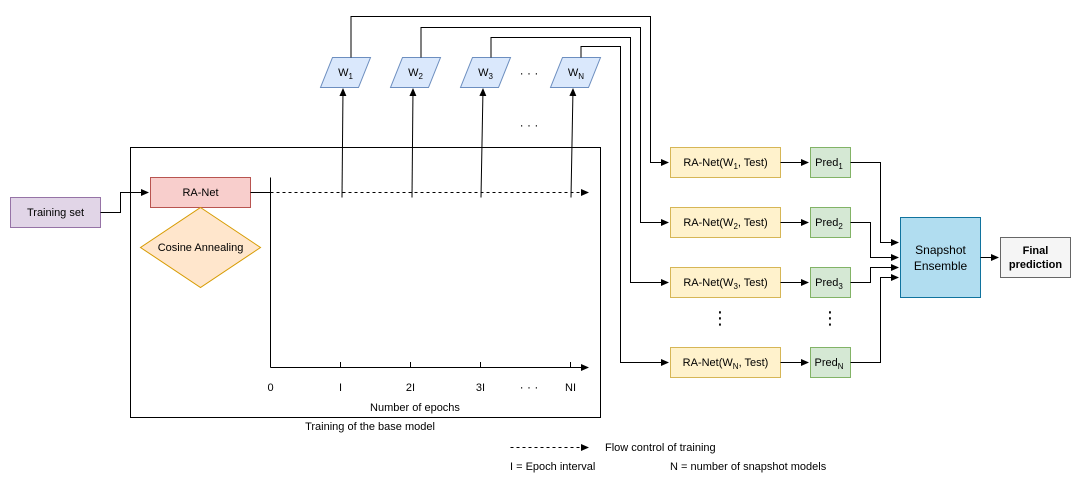 The image size is (1081, 488). I want to click on model-node-n, so click(725, 362).